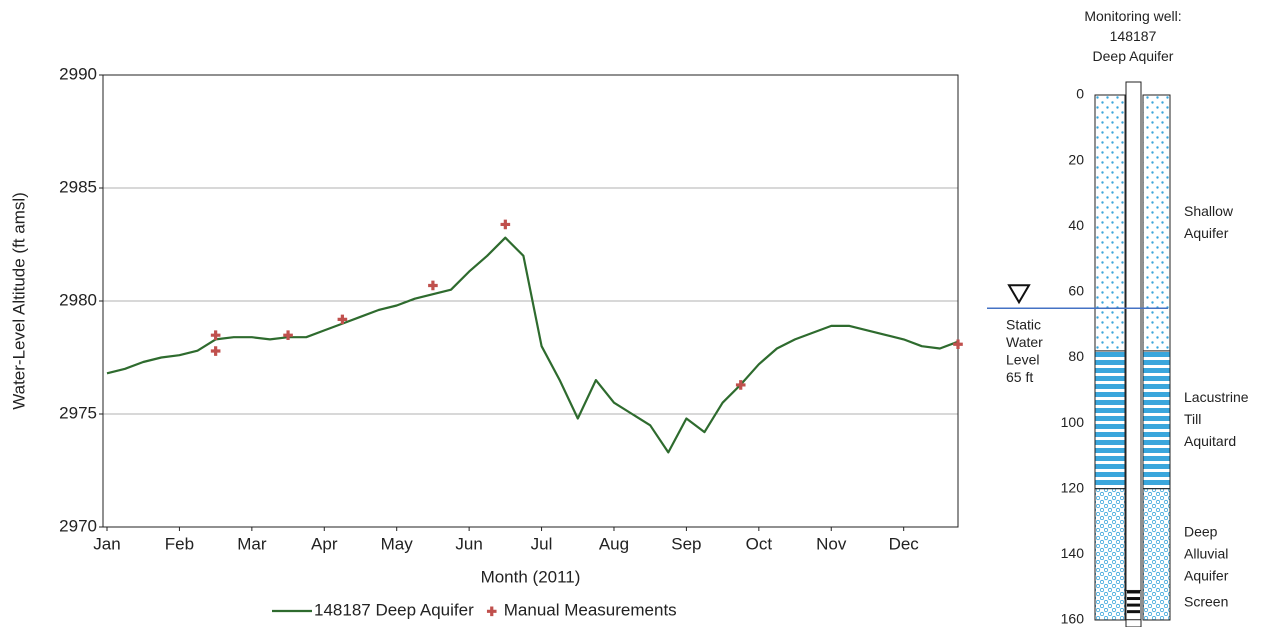 Image resolution: width=1276 pixels, height=627 pixels. I want to click on static-water-label-line: Water, so click(1024, 341).